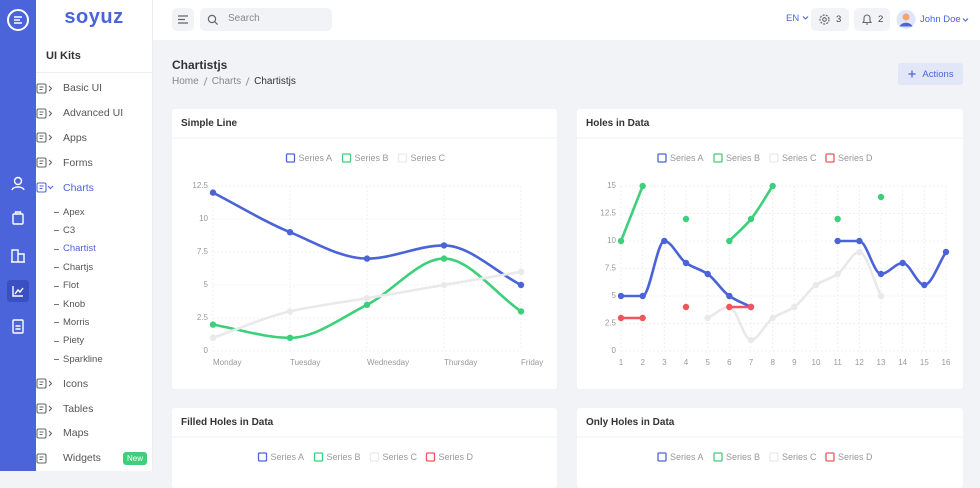  Describe the element at coordinates (872, 19) in the screenshot. I see `notifications-button: 2` at that location.